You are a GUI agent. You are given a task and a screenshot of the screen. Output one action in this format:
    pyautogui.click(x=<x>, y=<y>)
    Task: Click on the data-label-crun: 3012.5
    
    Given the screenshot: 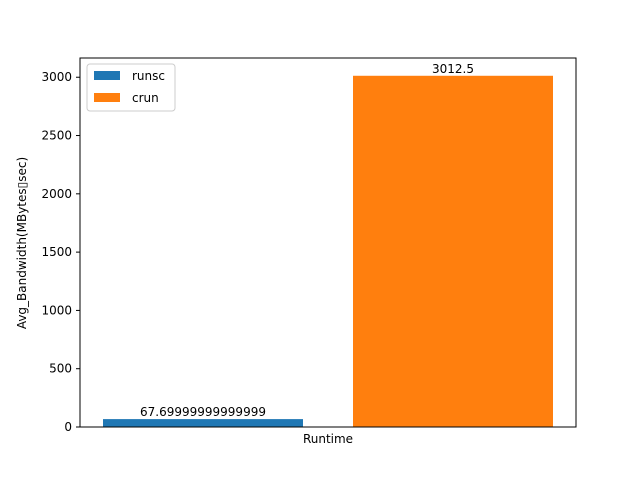 What is the action you would take?
    pyautogui.click(x=453, y=69)
    